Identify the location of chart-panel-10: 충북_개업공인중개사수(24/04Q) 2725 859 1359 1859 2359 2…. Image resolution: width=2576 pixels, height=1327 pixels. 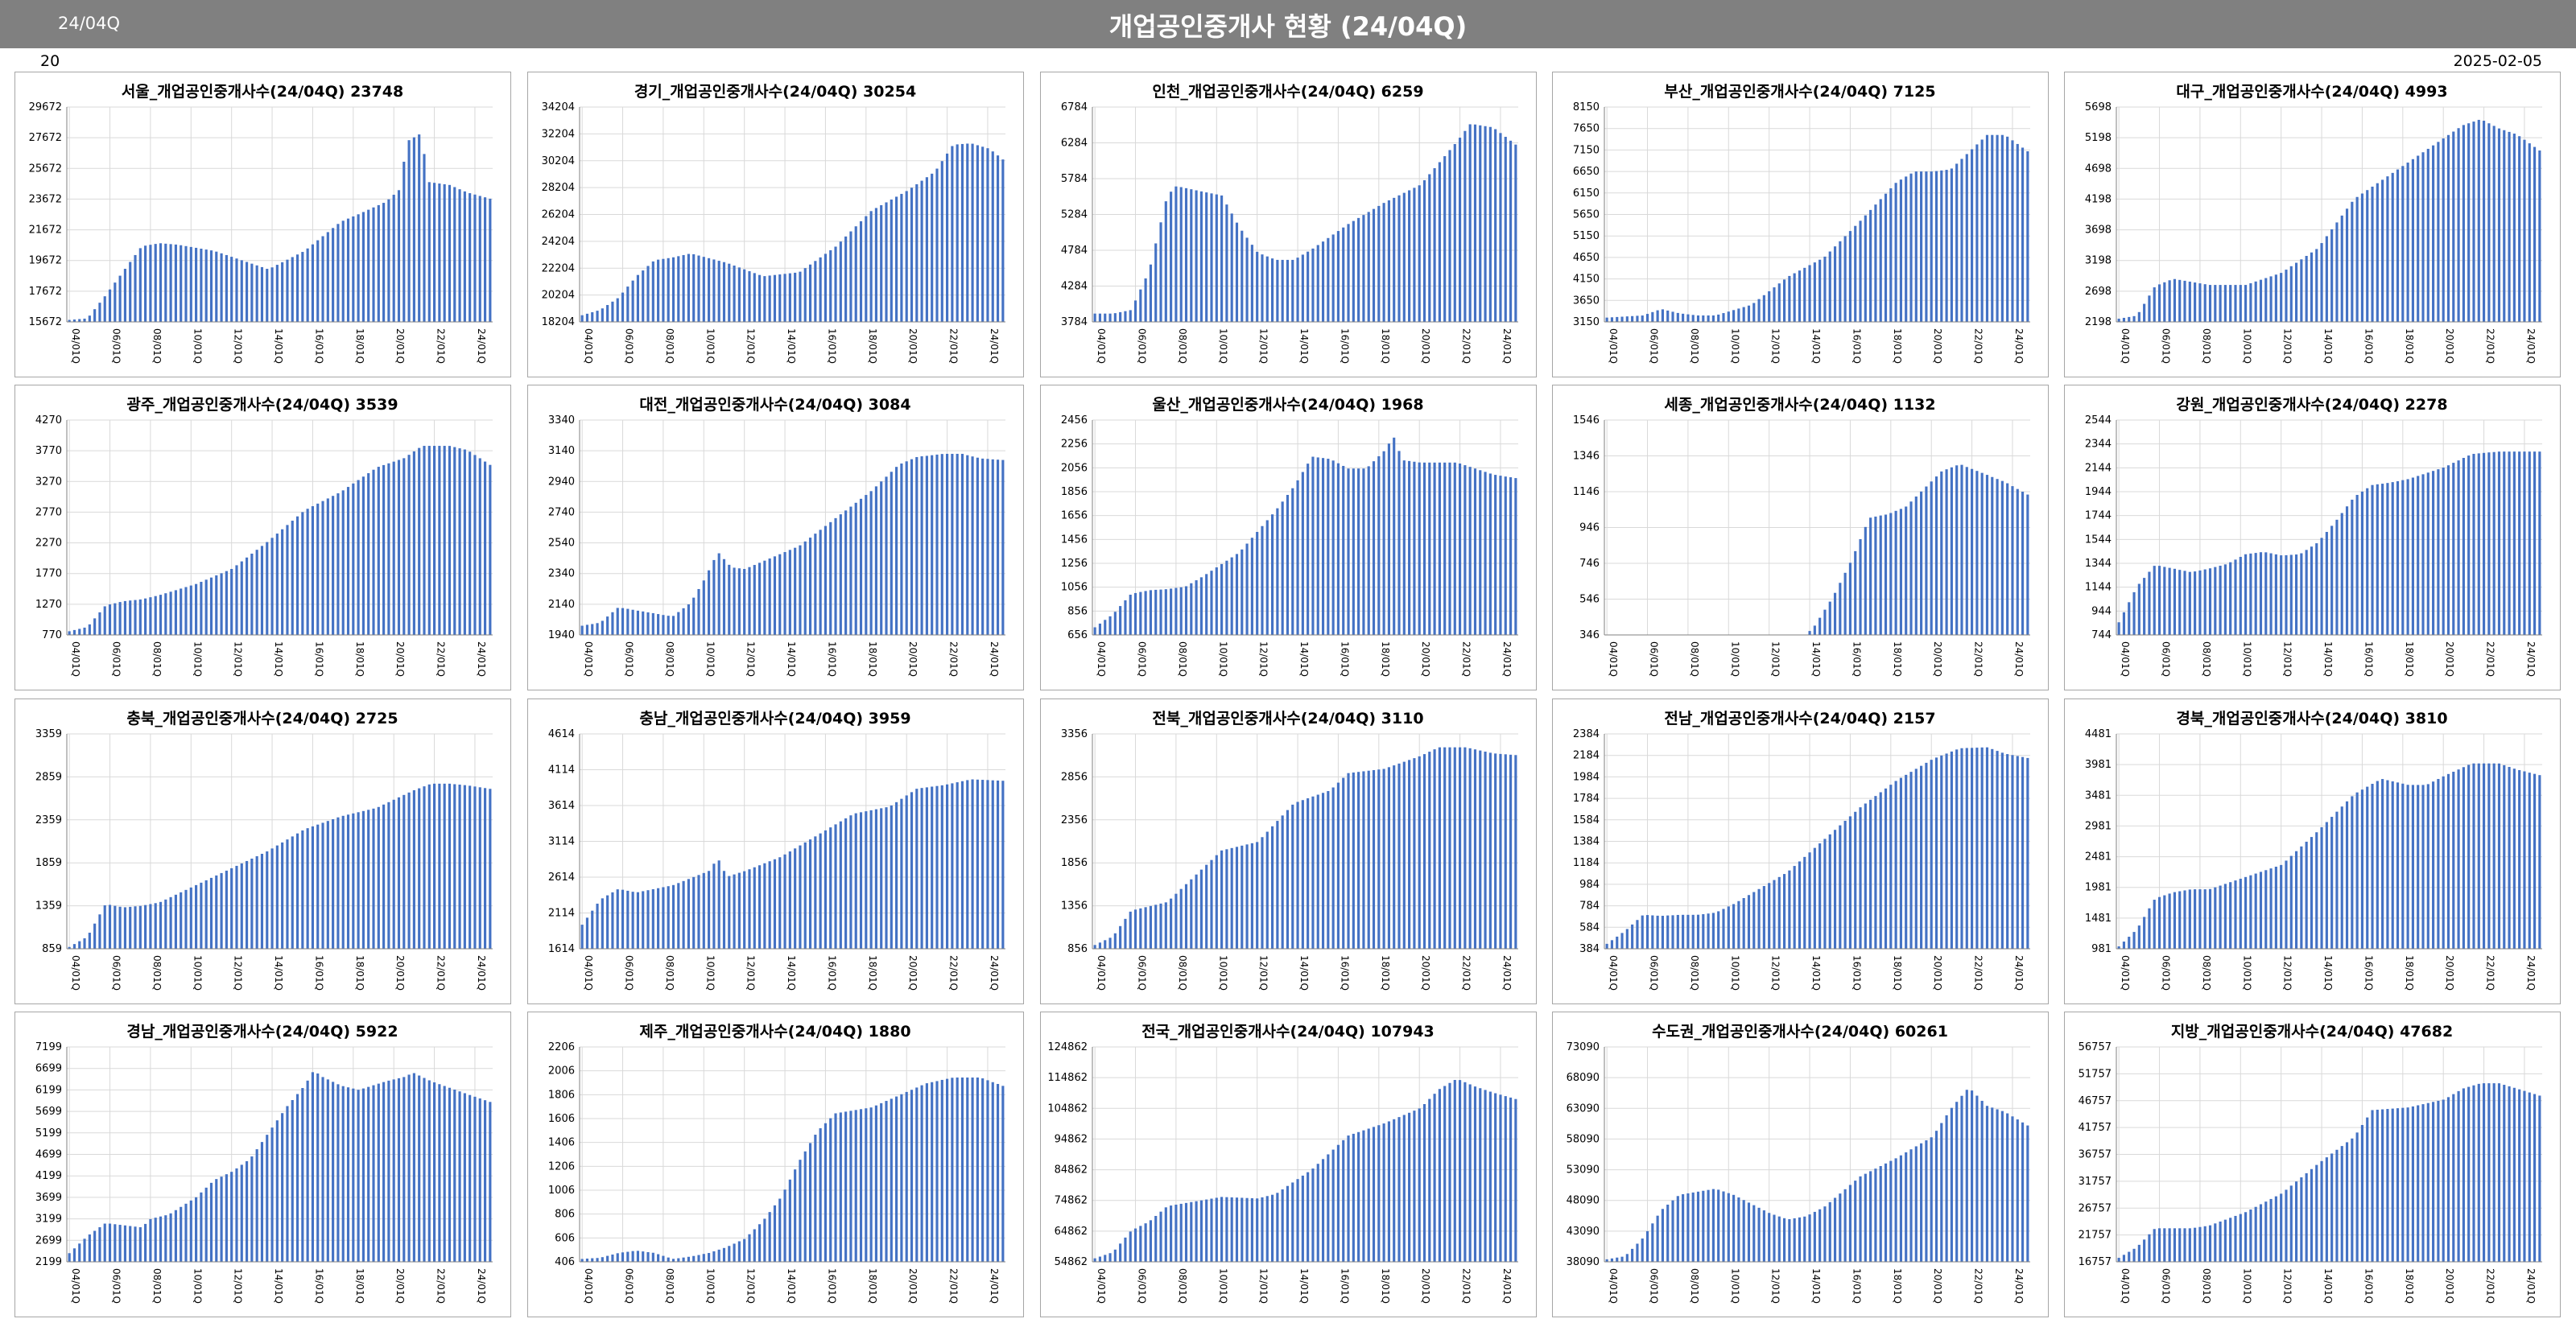
(262, 851).